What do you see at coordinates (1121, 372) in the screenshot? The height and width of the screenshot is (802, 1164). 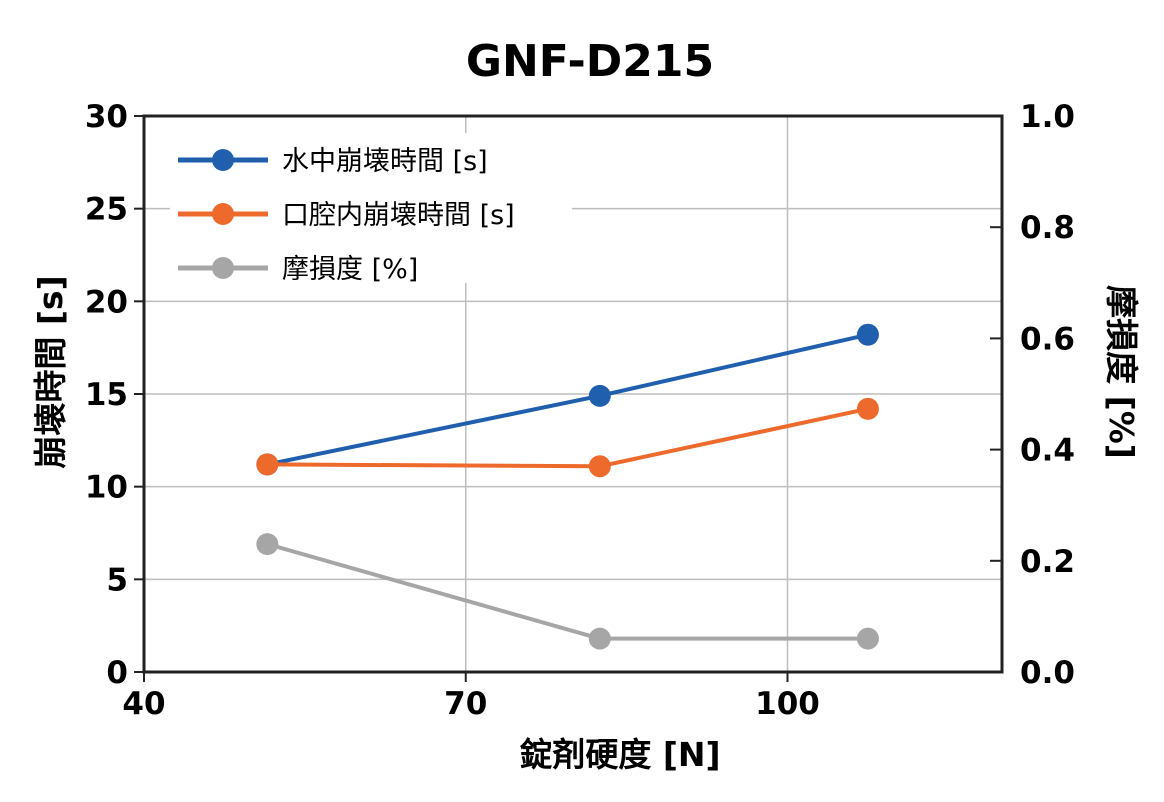 I see `y2-axis-label: 摩損度 [%]` at bounding box center [1121, 372].